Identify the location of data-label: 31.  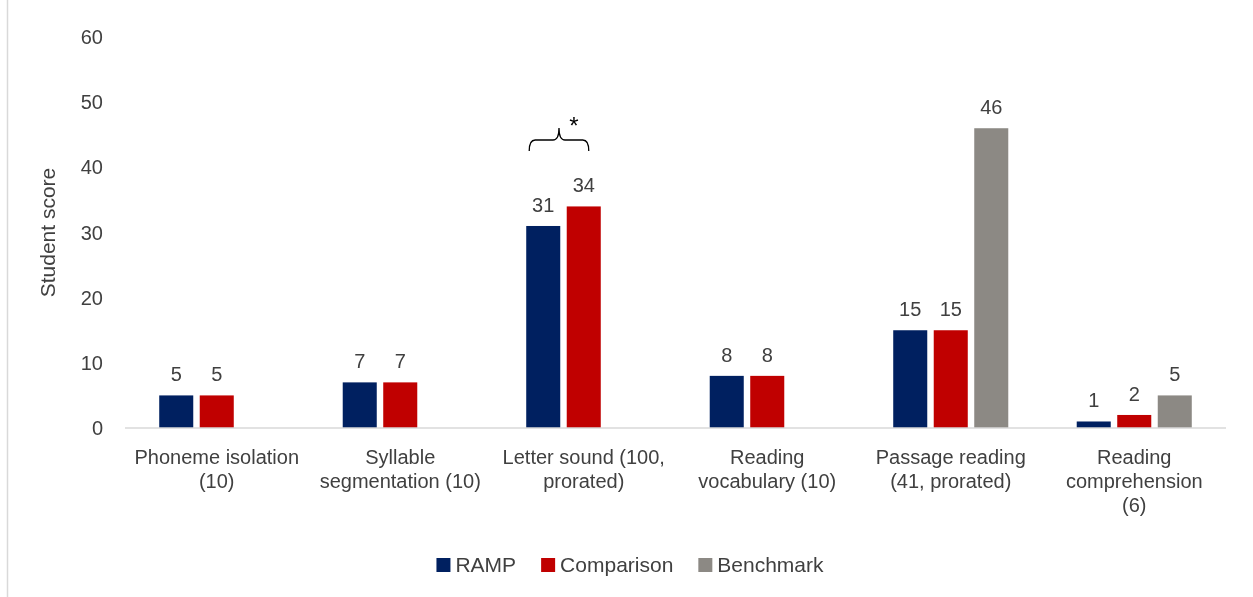
(543, 204).